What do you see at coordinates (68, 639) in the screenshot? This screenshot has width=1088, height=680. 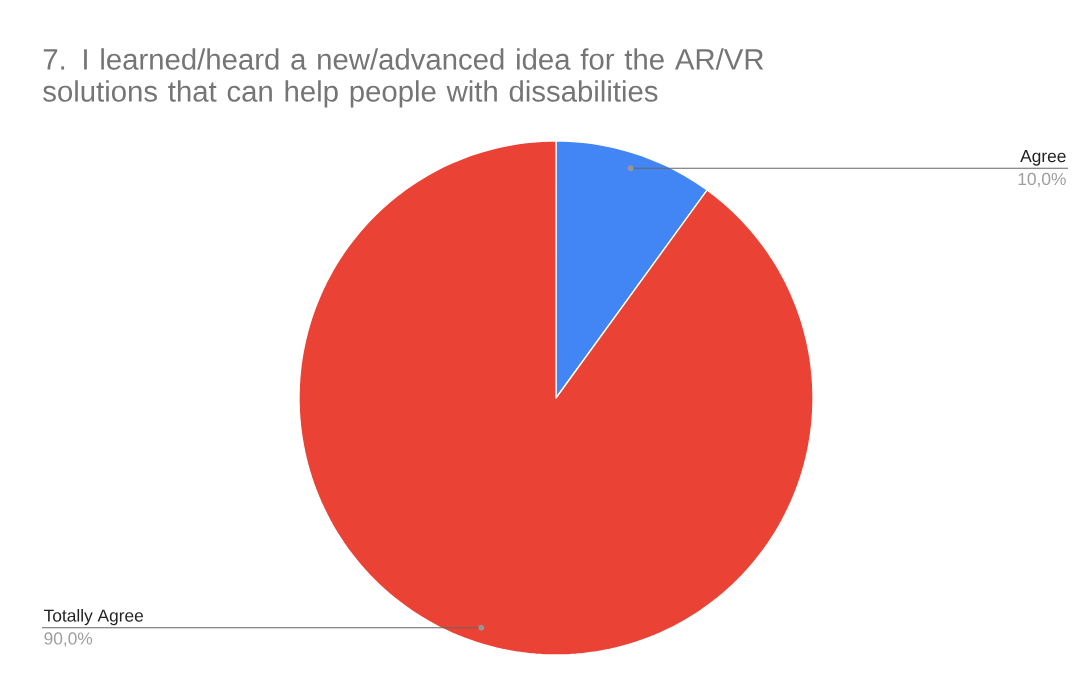 I see `data-label: 90,0%` at bounding box center [68, 639].